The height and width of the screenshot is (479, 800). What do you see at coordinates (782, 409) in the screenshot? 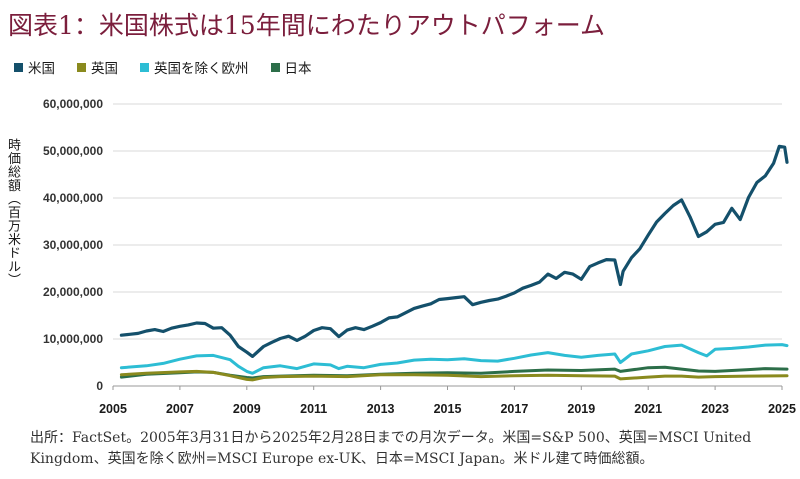
I see `x-tick-label: 2025` at bounding box center [782, 409].